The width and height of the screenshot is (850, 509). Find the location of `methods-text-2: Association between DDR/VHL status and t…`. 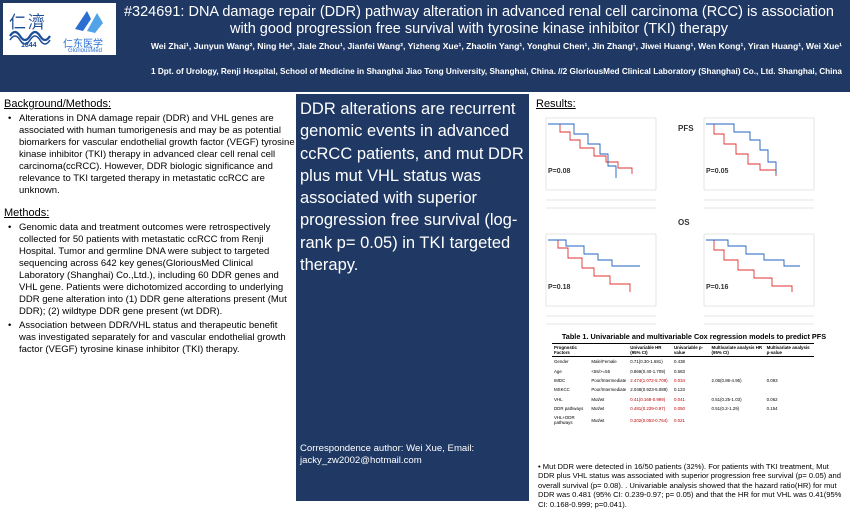

methods-text-2: Association between DDR/VHL status and t… is located at coordinates (152, 337).